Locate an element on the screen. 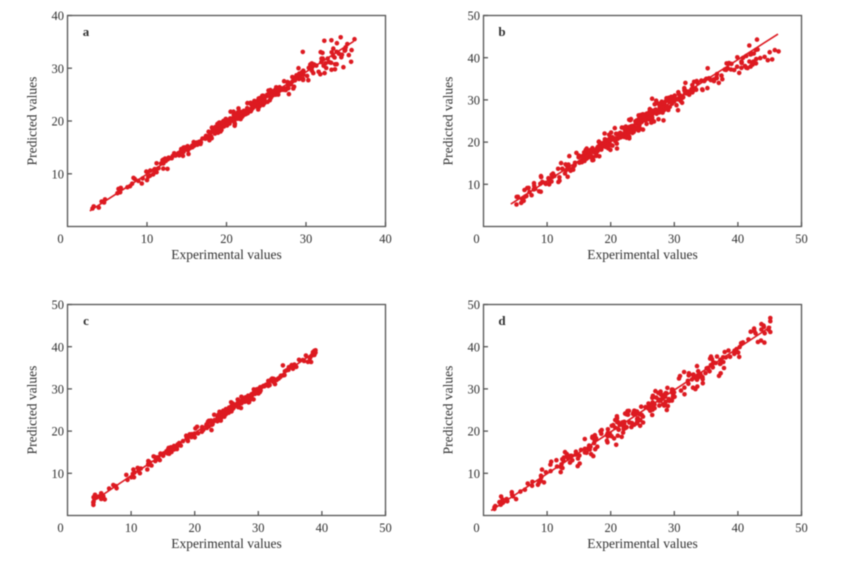  svg-text: d is located at coordinates (502, 320).